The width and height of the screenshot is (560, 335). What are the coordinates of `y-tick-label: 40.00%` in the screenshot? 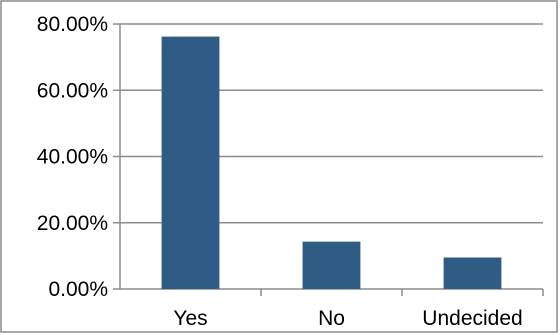 It's located at (72, 157).